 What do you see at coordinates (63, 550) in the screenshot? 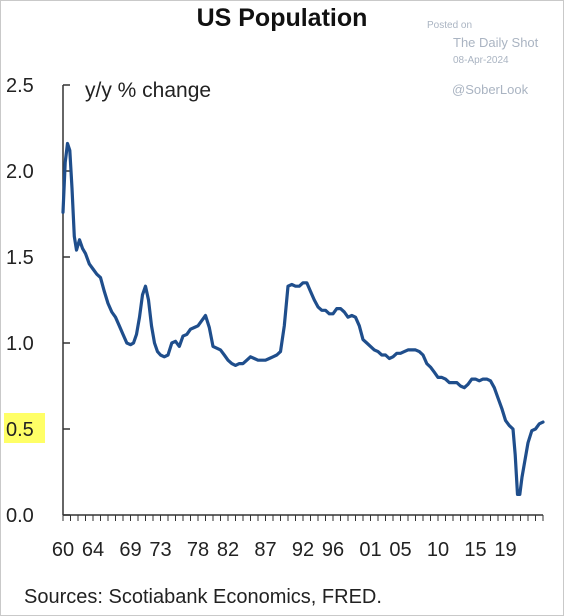
I see `x-tick-label: 60` at bounding box center [63, 550].